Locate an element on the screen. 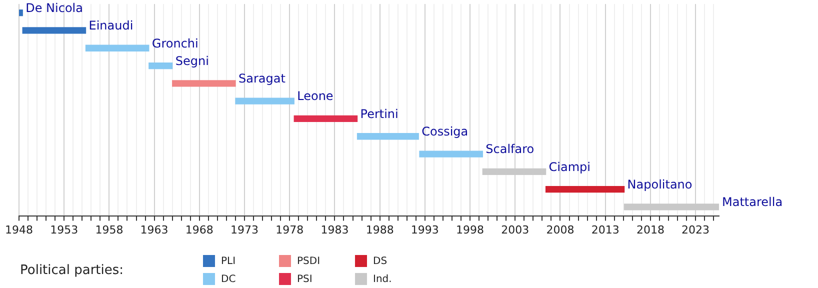 The width and height of the screenshot is (818, 288). legend-label: PSI is located at coordinates (304, 279).